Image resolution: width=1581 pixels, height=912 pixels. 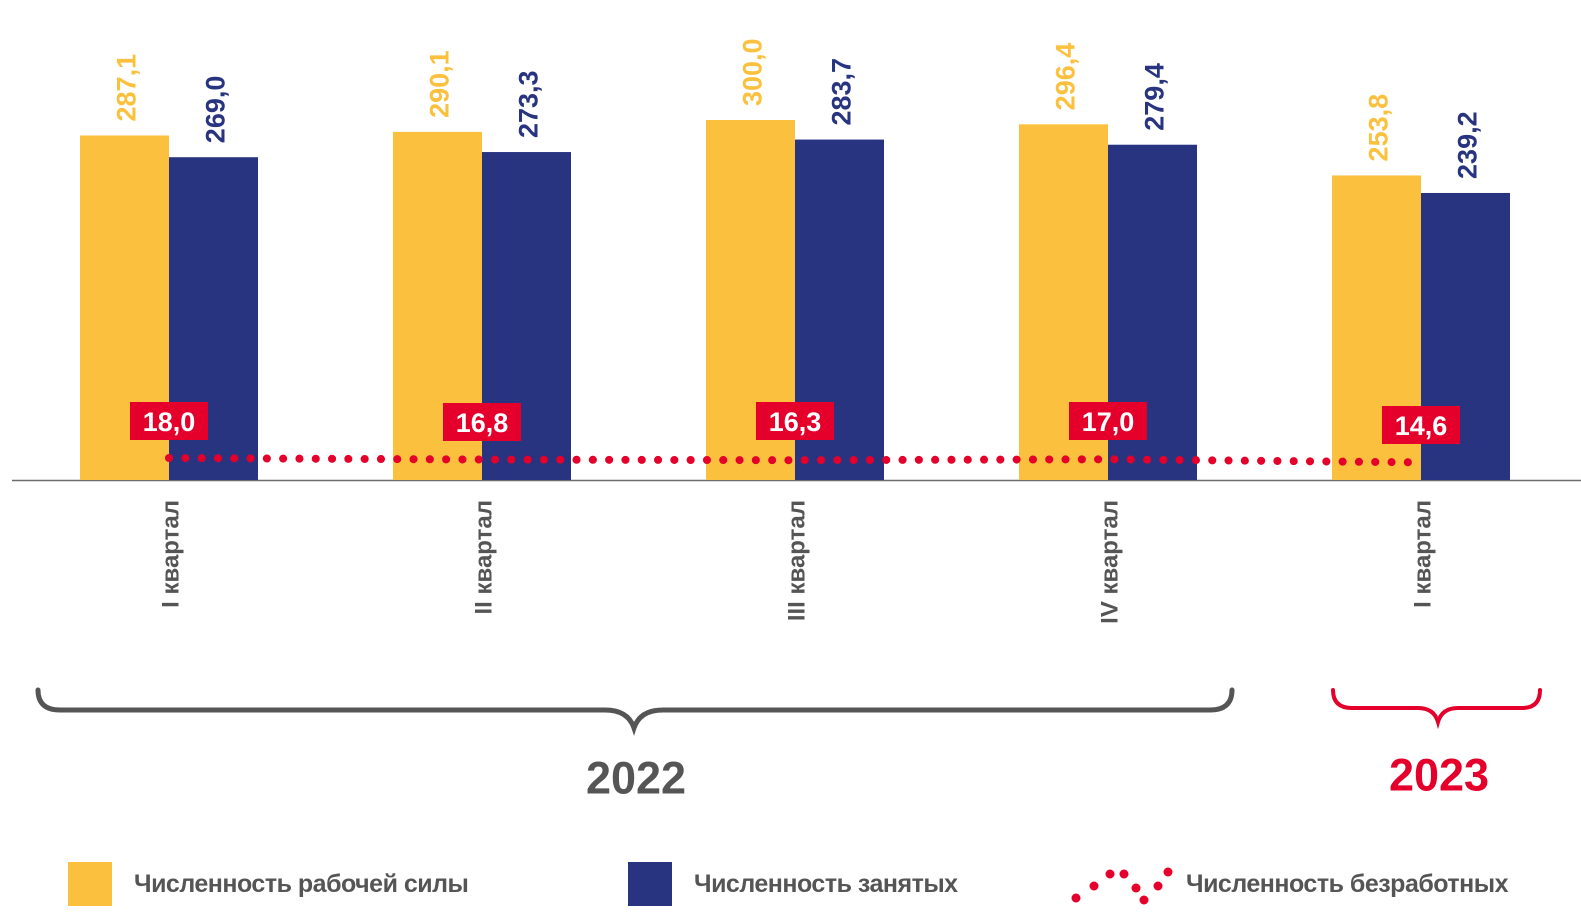 I want to click on data-label-labor-force: 290,1, so click(x=440, y=84).